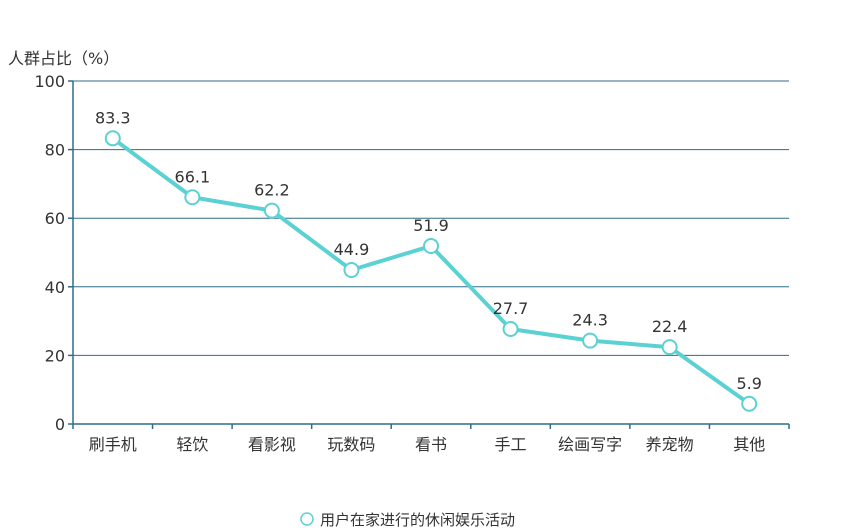  Describe the element at coordinates (49, 81) in the screenshot. I see `y-tick-label: 100` at that location.